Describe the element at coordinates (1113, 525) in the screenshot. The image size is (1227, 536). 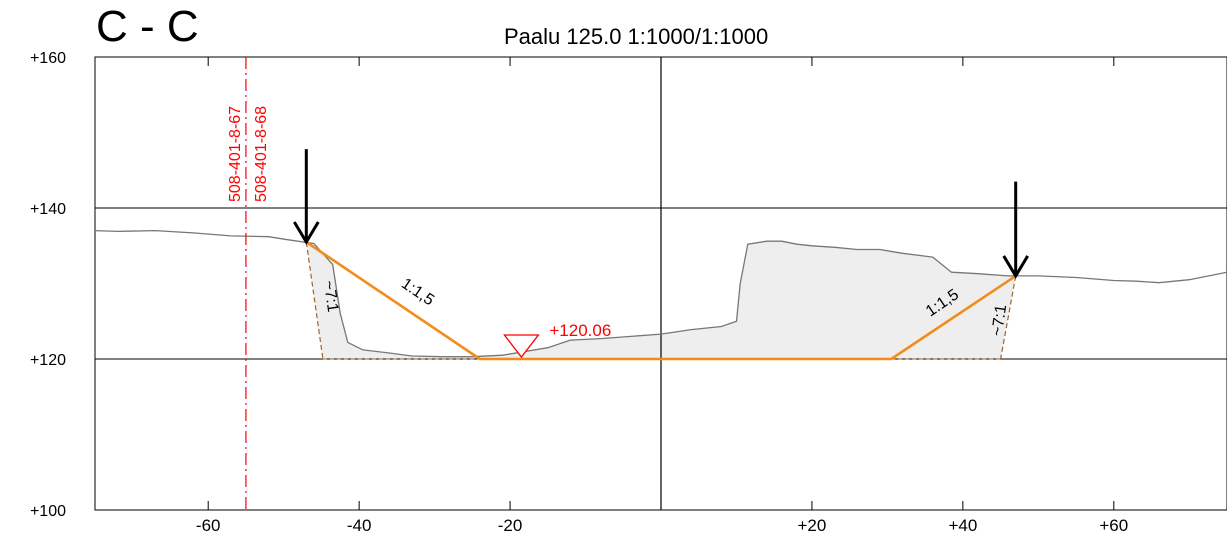
I see `x-tick-label: +60` at that location.